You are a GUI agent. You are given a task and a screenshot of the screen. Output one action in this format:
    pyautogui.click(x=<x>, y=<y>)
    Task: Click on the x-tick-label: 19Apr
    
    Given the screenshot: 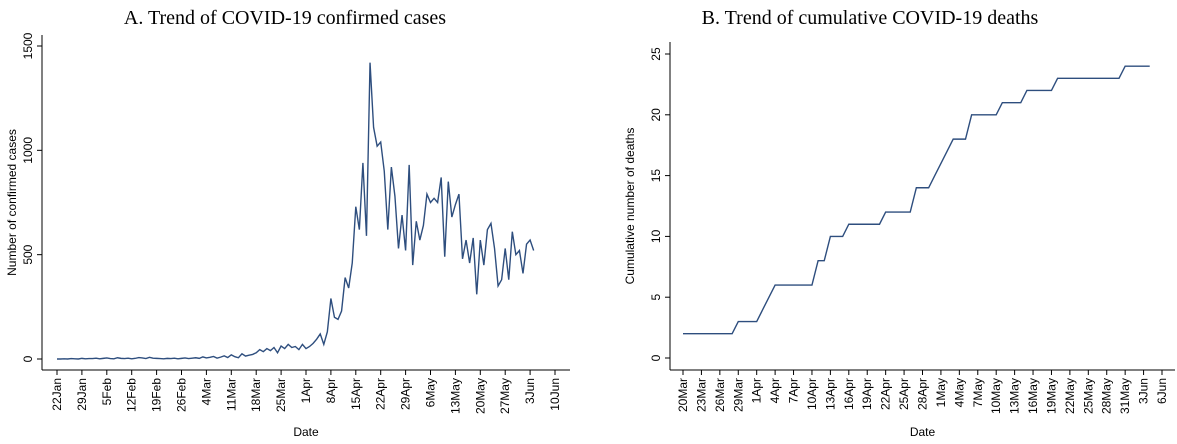 What is the action you would take?
    pyautogui.click(x=867, y=394)
    